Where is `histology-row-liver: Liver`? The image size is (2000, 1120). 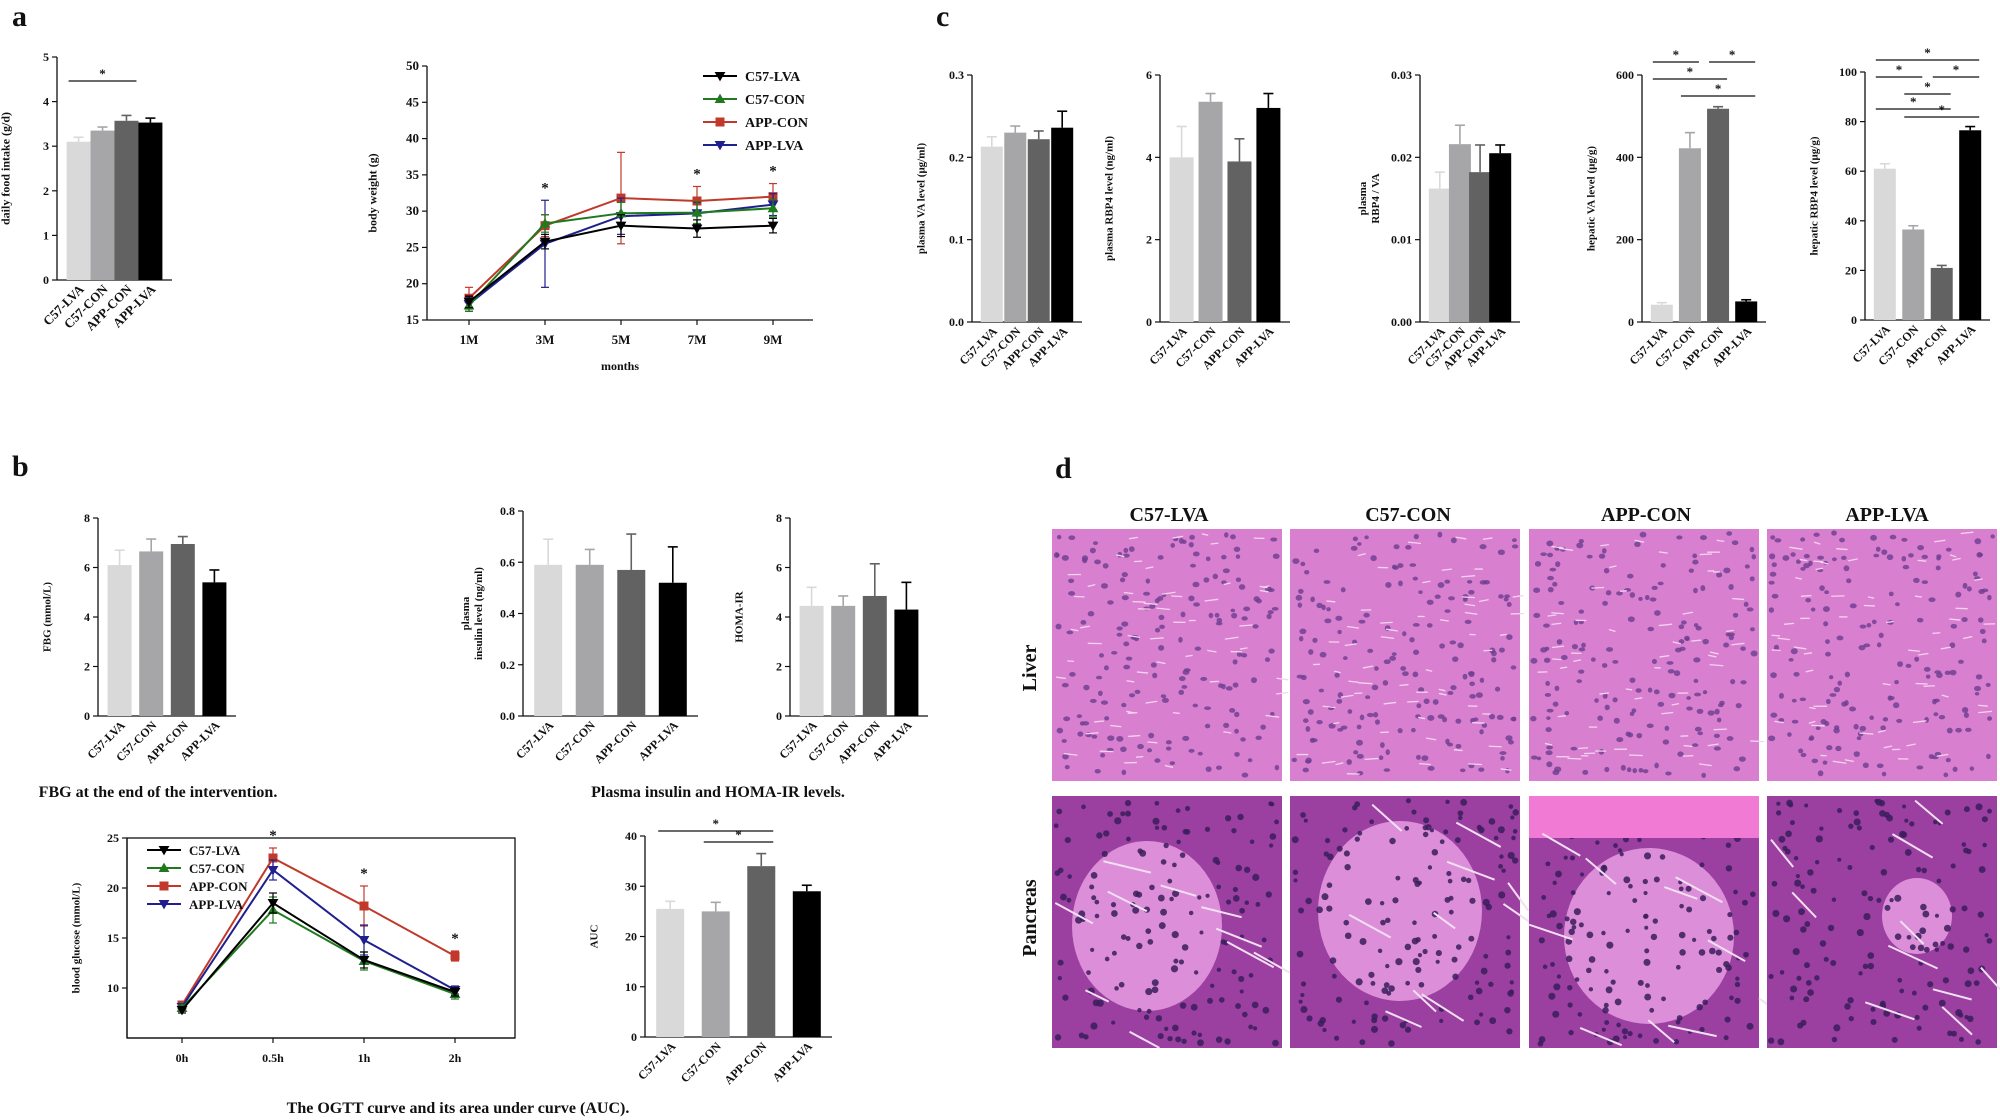
histology-row-liver: Liver is located at coordinates (1030, 668).